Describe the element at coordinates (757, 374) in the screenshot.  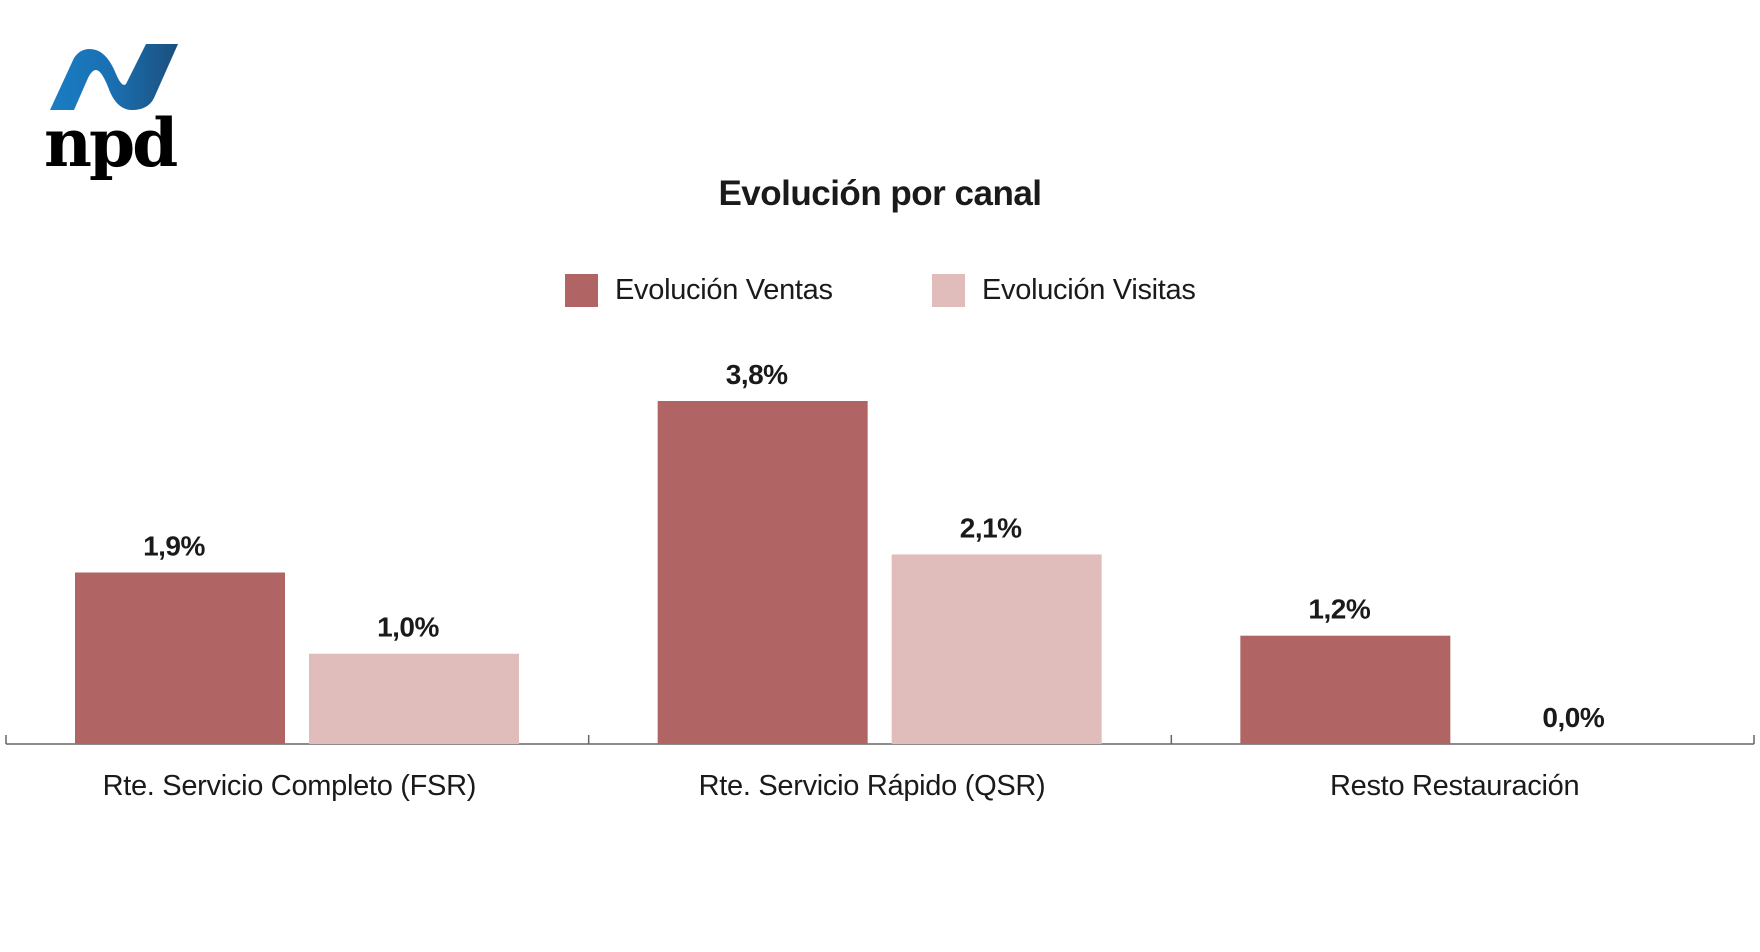
I see `data-label: 3,8%` at that location.